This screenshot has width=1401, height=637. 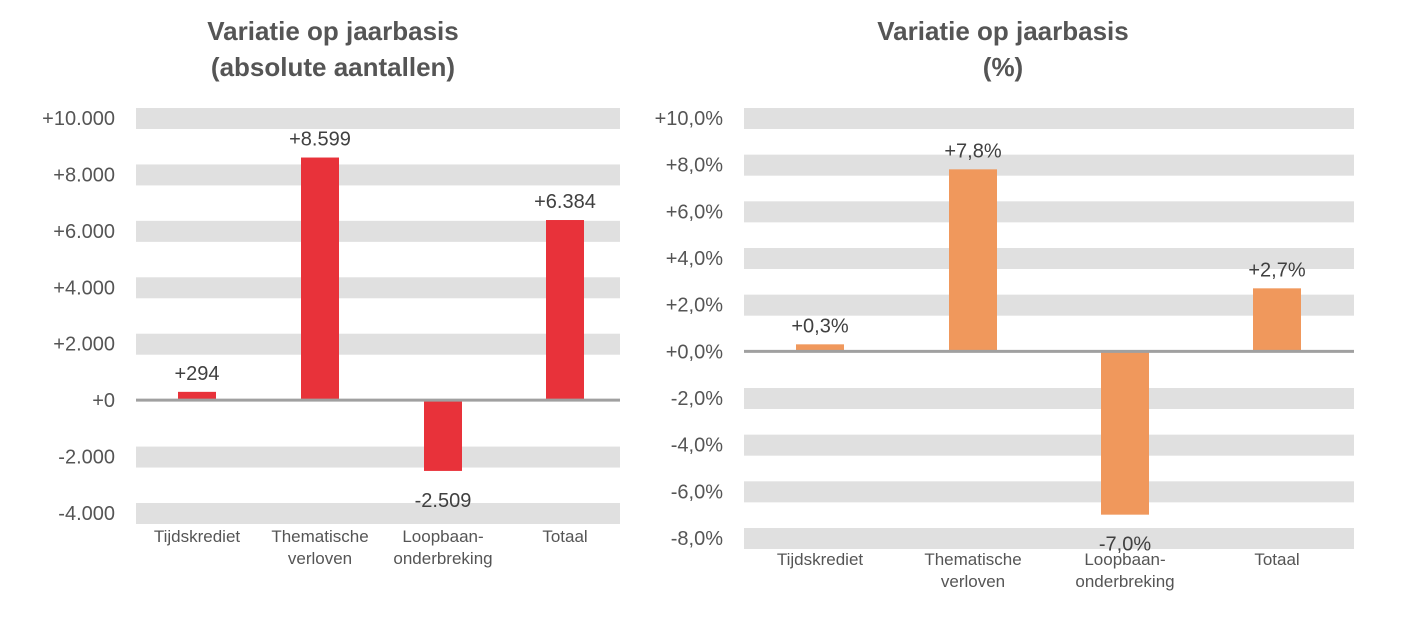 What do you see at coordinates (694, 259) in the screenshot?
I see `y-tick-label: +4,0%` at bounding box center [694, 259].